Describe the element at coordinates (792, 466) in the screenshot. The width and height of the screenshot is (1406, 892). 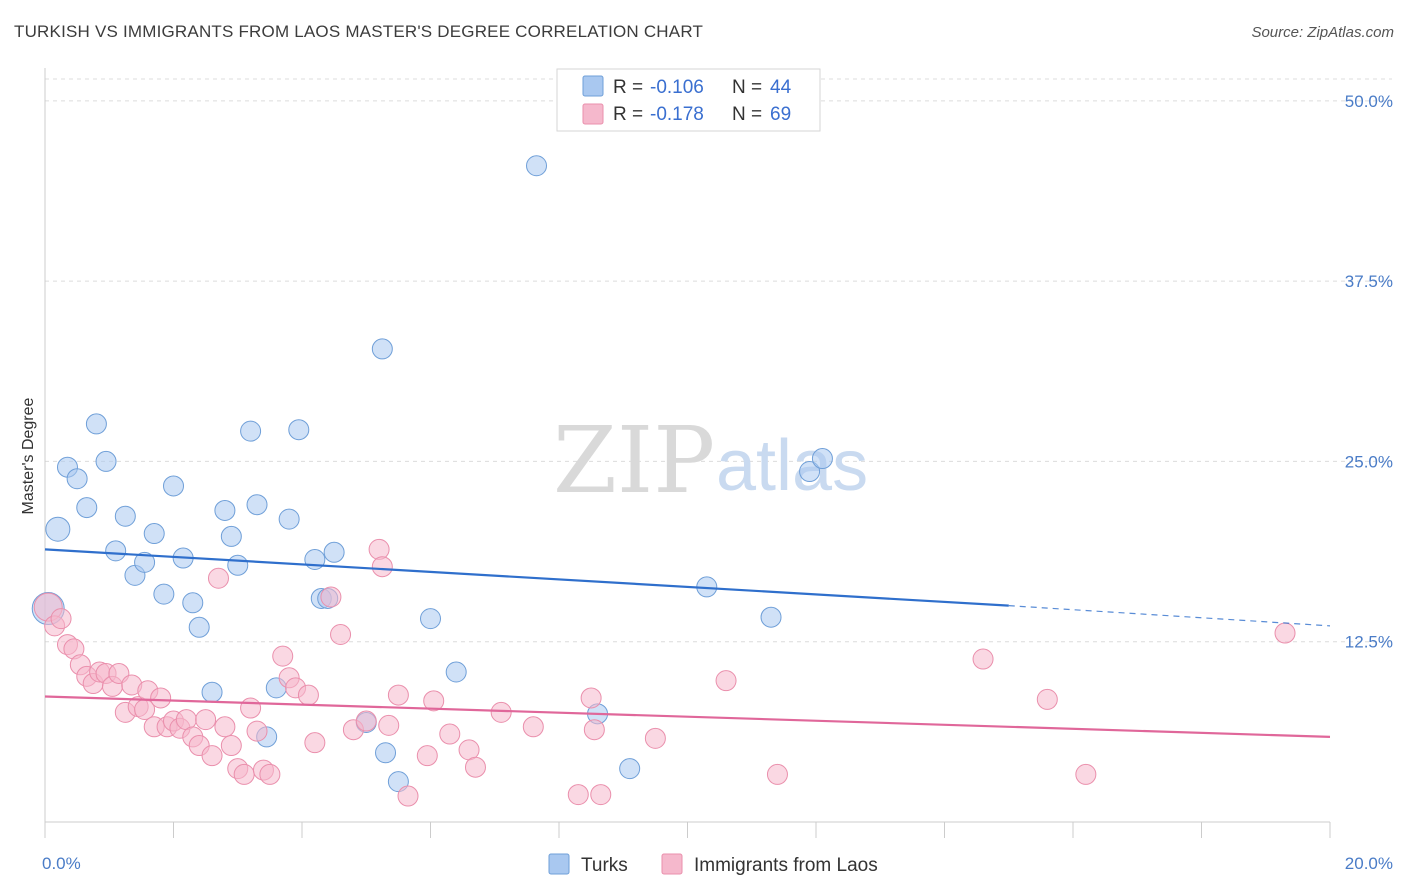
I see `watermark-atlas: atlas` at that location.